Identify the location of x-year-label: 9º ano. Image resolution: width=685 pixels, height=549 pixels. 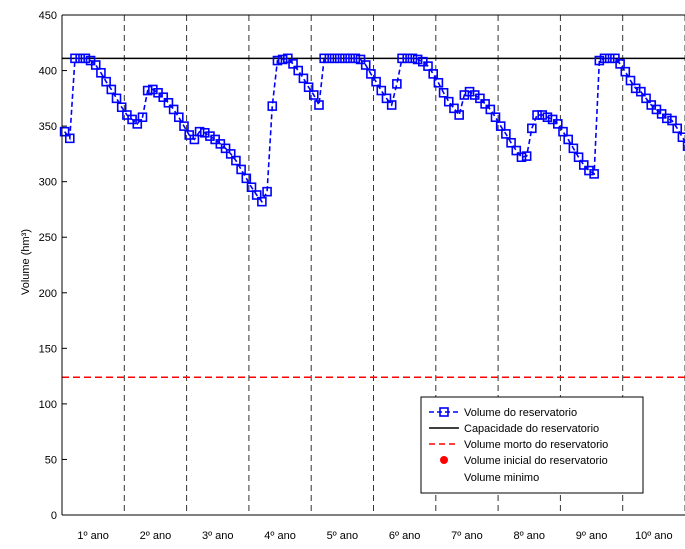
(592, 536).